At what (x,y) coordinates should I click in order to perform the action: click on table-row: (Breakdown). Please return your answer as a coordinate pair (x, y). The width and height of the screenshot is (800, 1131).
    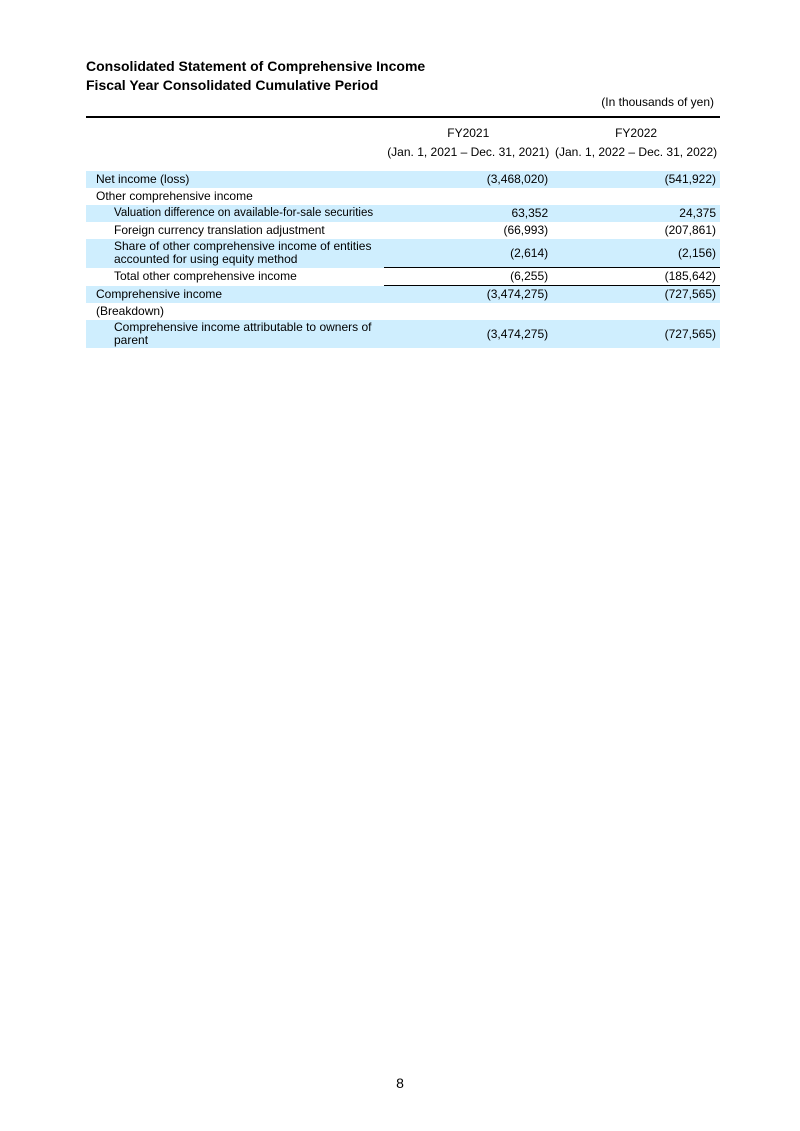
    Looking at the image, I should click on (130, 311).